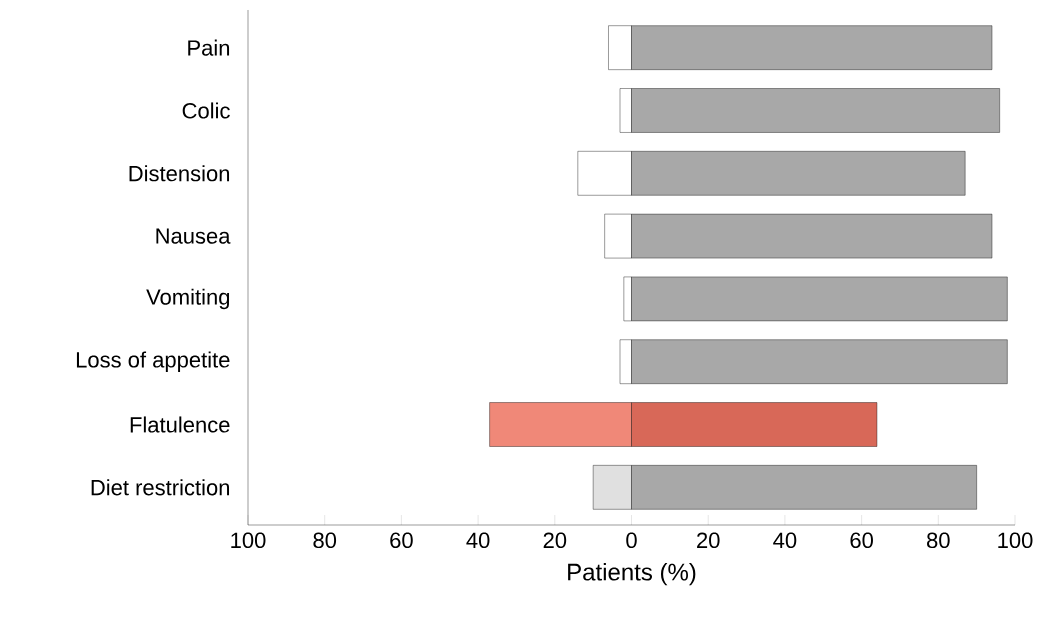  Describe the element at coordinates (632, 574) in the screenshot. I see `x-axis-title: Patients (%)` at that location.